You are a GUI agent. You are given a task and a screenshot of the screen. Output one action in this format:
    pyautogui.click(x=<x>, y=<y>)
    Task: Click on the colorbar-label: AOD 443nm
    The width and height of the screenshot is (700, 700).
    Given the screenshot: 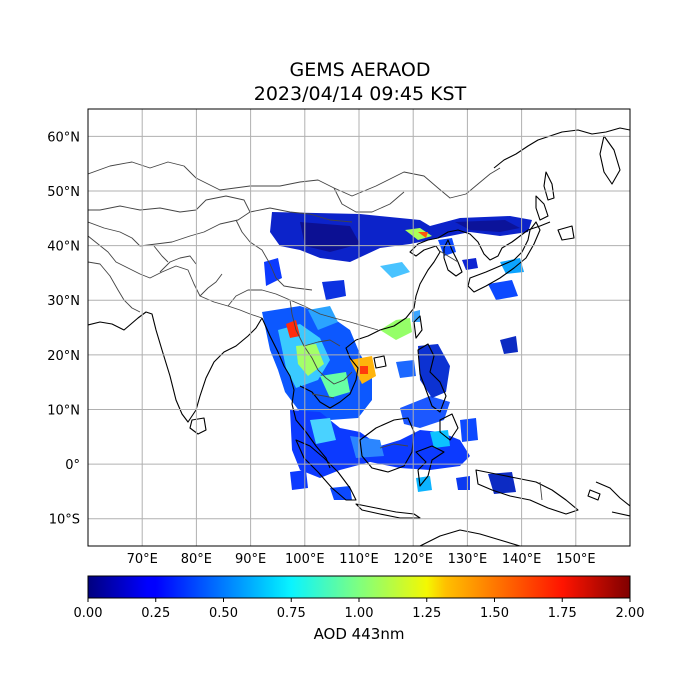 What is the action you would take?
    pyautogui.click(x=359, y=634)
    